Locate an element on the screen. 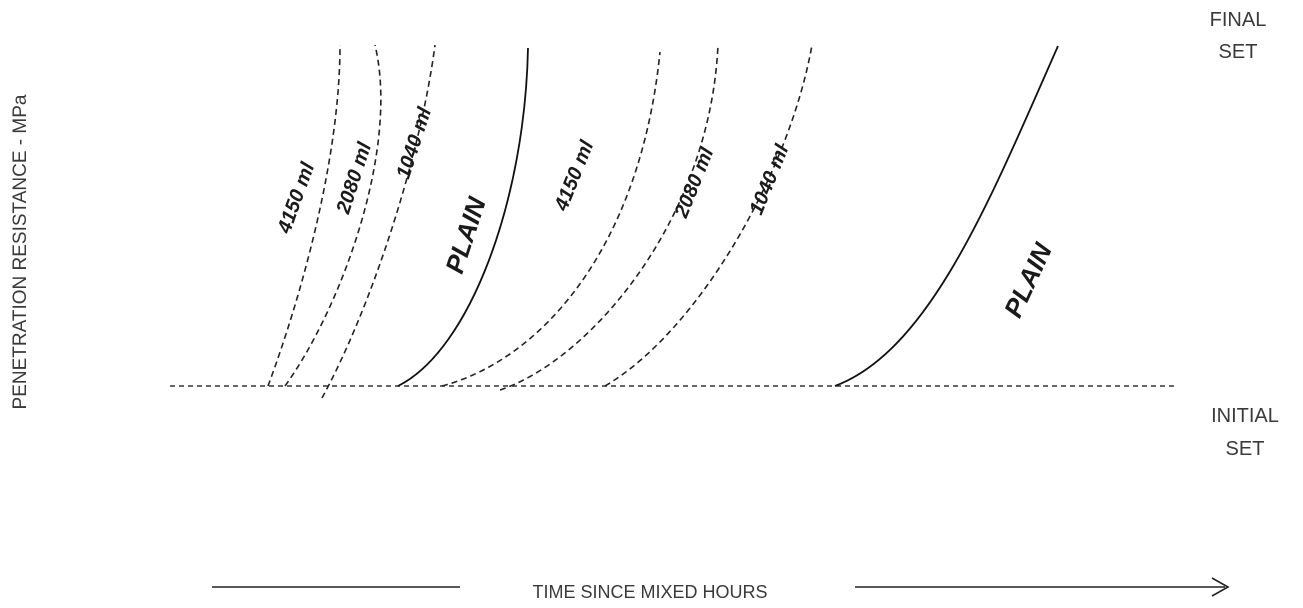 The image size is (1303, 608). final-set-label-line2: SET is located at coordinates (1238, 52).